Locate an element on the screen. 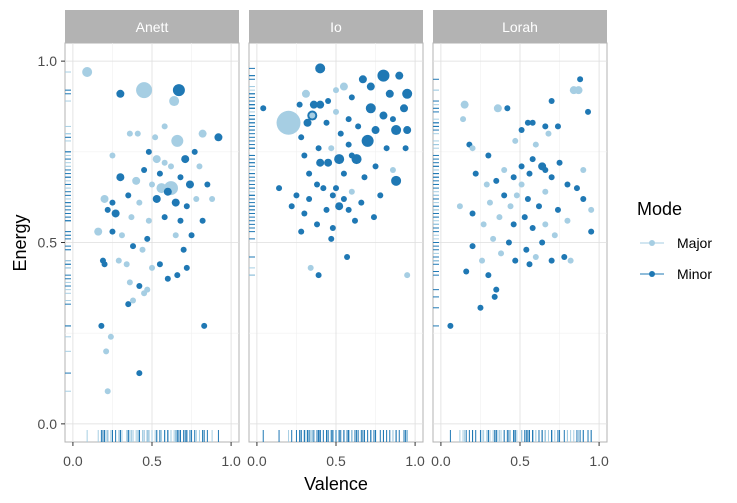  legend-label-major: Major is located at coordinates (694, 243).